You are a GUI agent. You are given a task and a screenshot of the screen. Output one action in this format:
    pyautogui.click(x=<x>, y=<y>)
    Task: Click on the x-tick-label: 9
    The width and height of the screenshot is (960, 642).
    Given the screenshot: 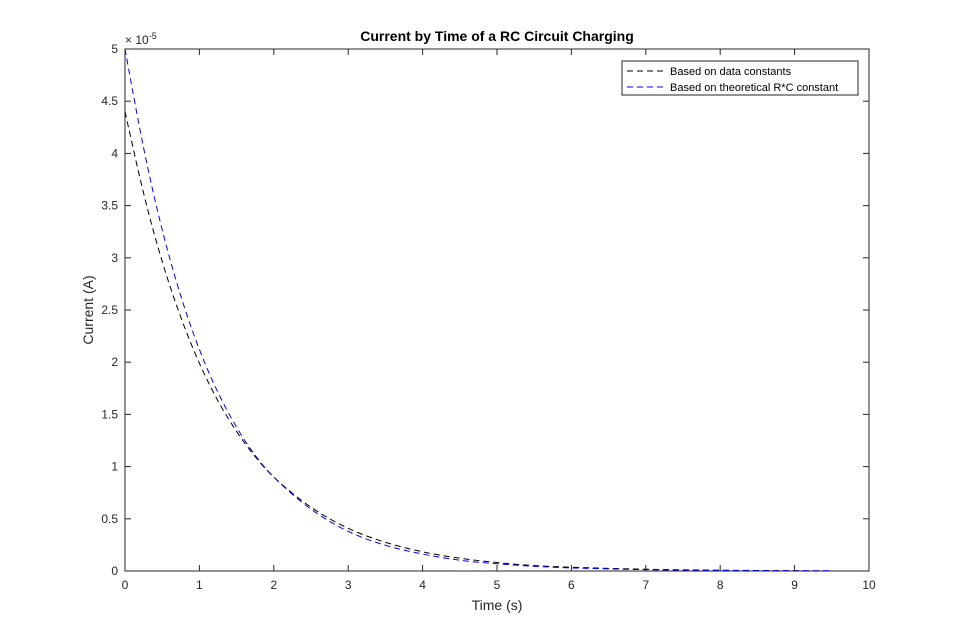 What is the action you would take?
    pyautogui.click(x=794, y=585)
    